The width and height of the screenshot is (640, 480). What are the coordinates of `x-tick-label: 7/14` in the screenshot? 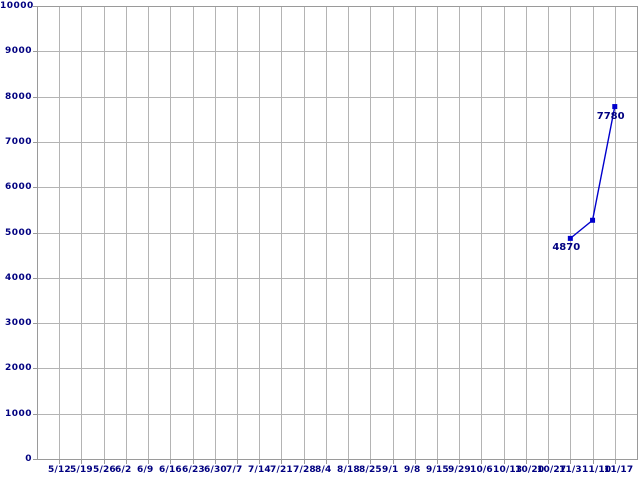 It's located at (259, 470).